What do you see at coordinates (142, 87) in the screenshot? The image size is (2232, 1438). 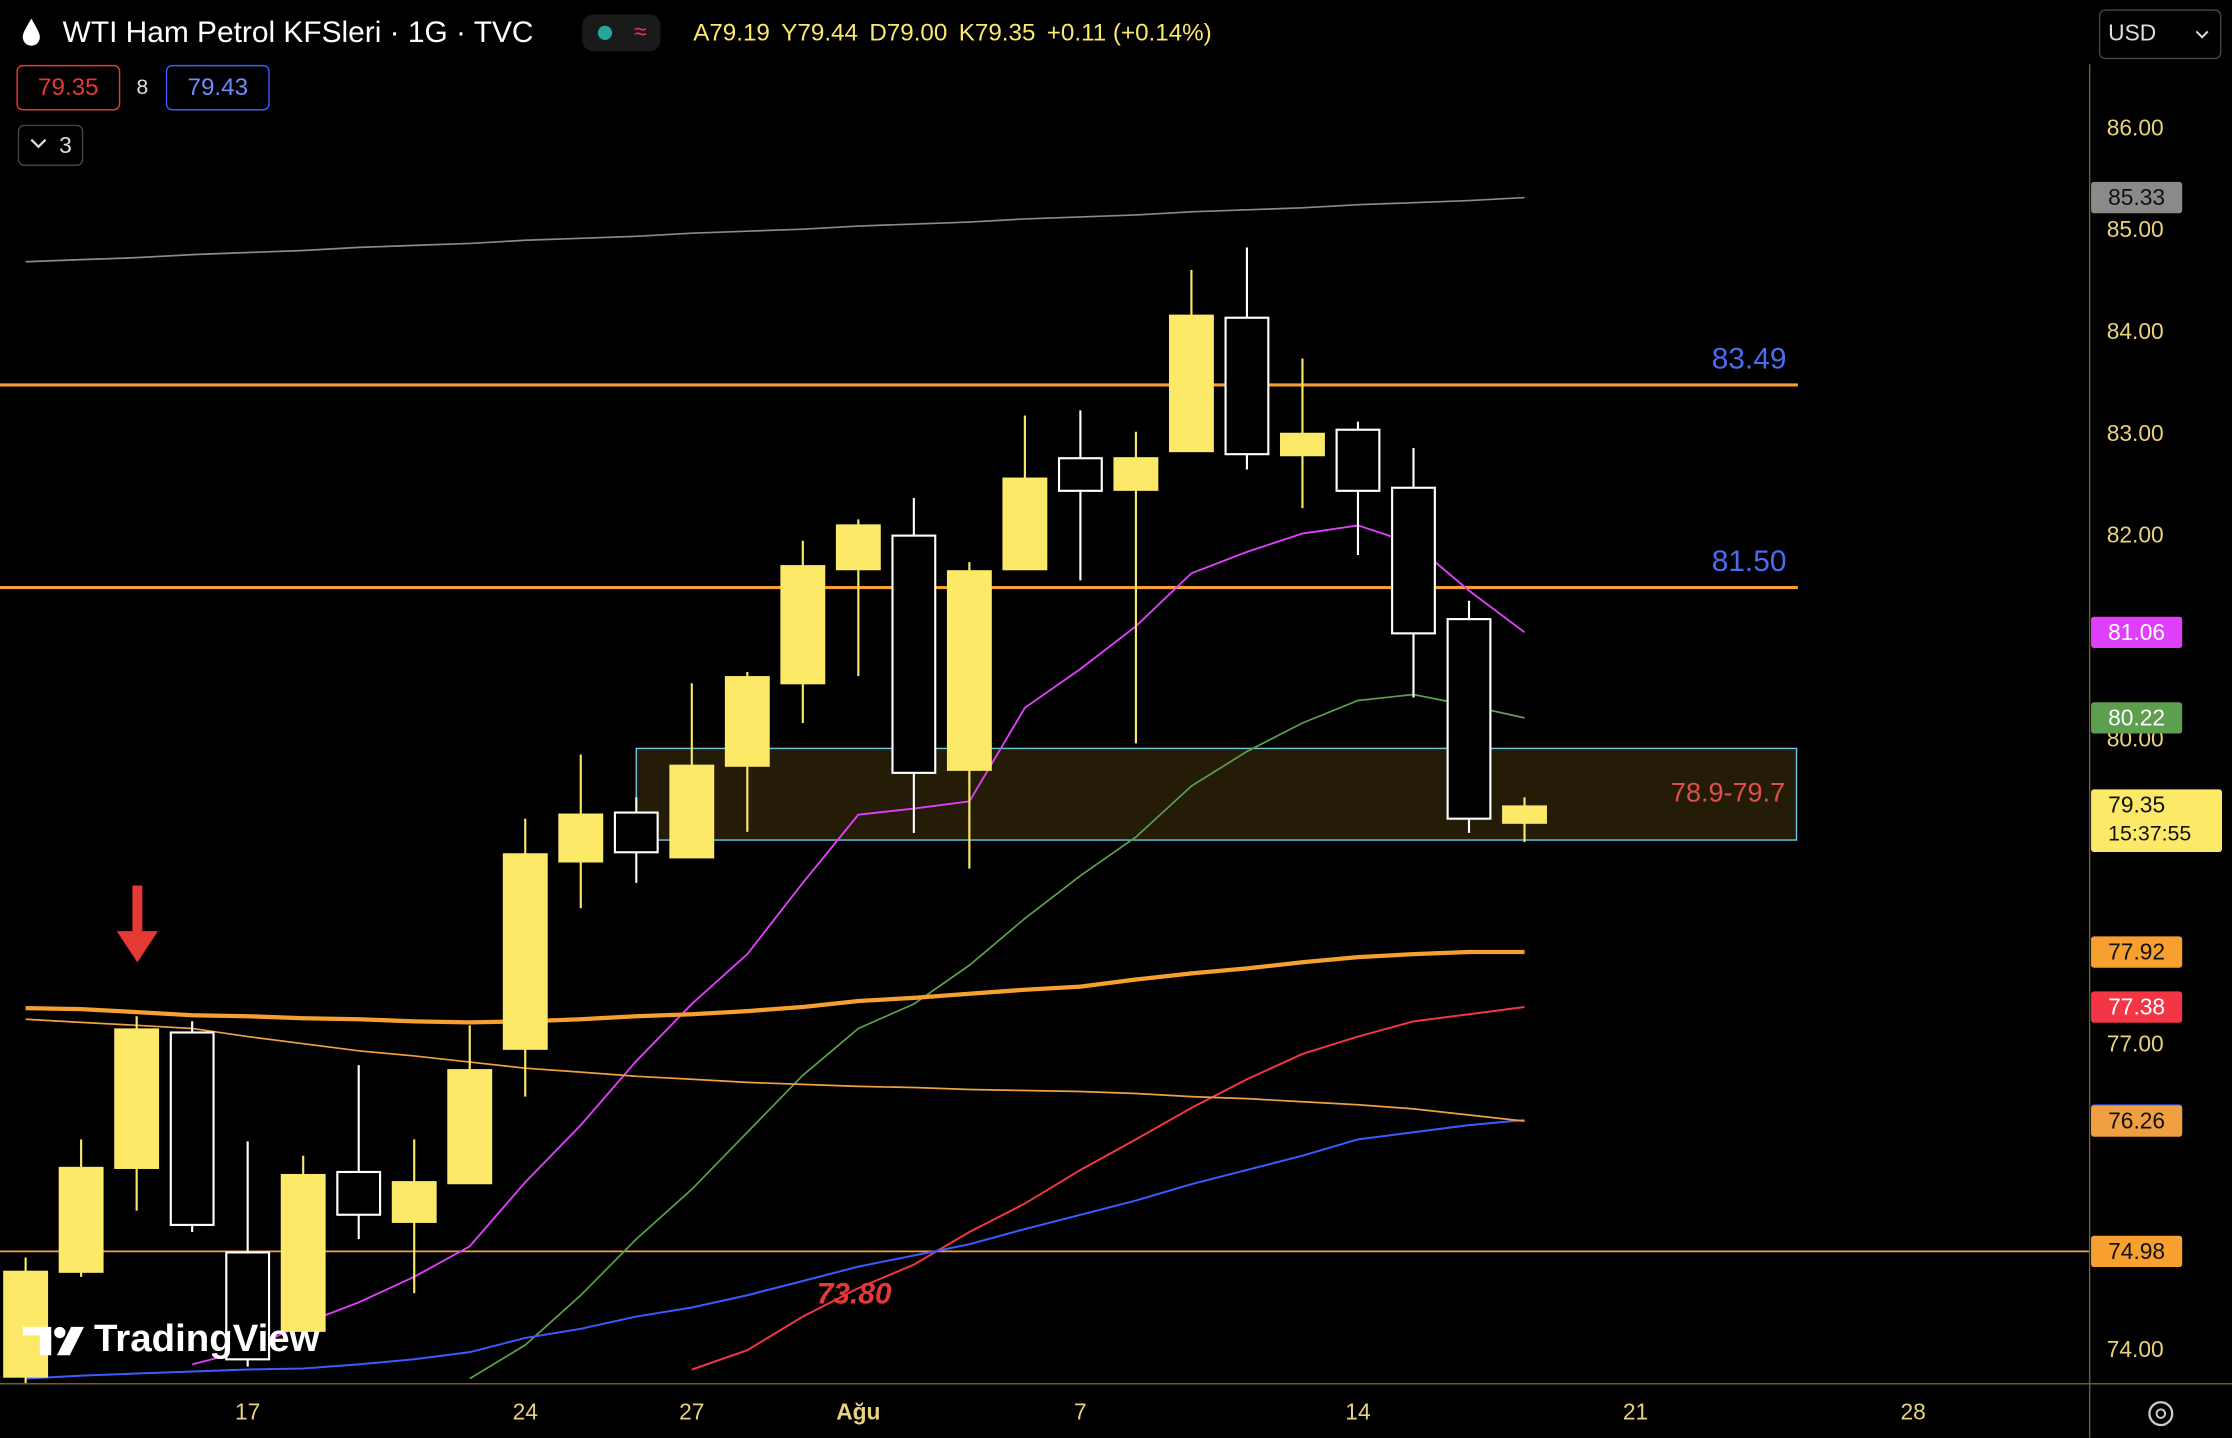 I see `spread: 8` at bounding box center [142, 87].